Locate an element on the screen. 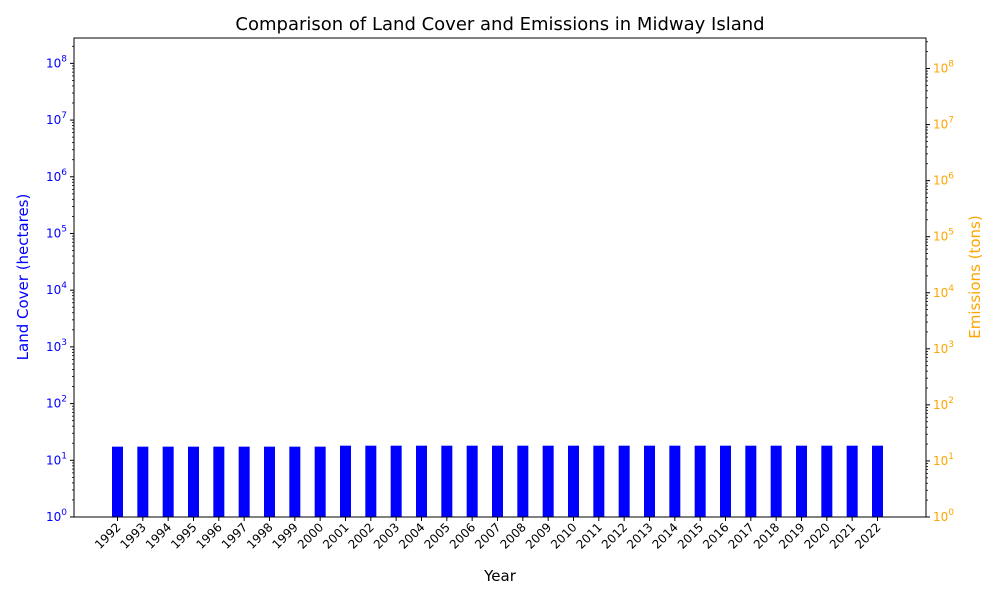  right-tick-label: 10² is located at coordinates (943, 404).